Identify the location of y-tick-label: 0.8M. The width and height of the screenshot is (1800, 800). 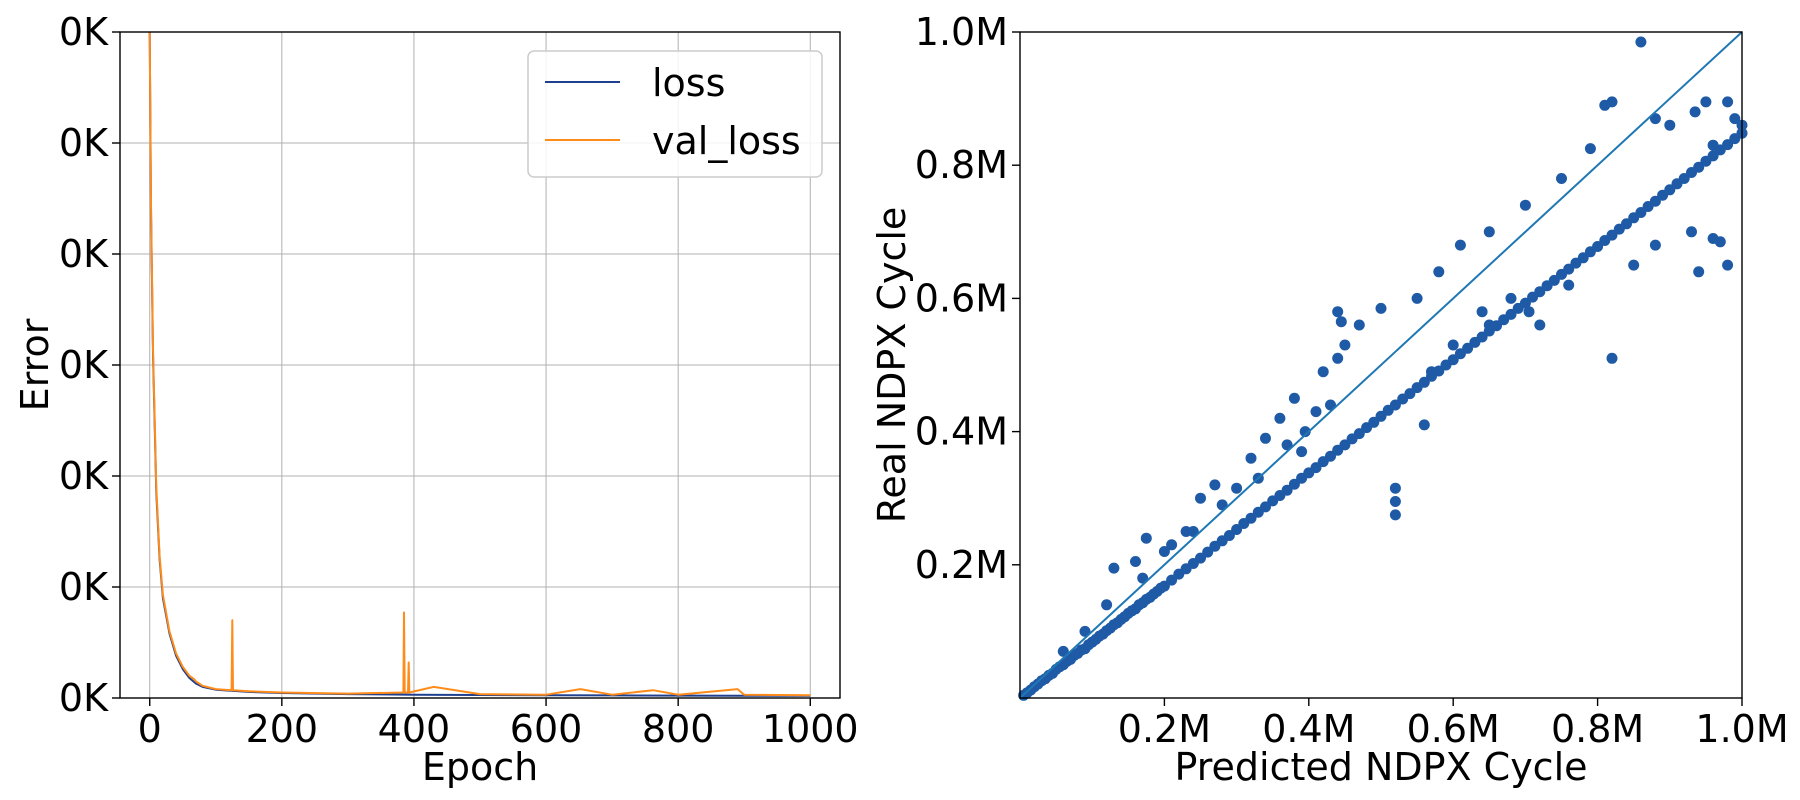
(961, 165).